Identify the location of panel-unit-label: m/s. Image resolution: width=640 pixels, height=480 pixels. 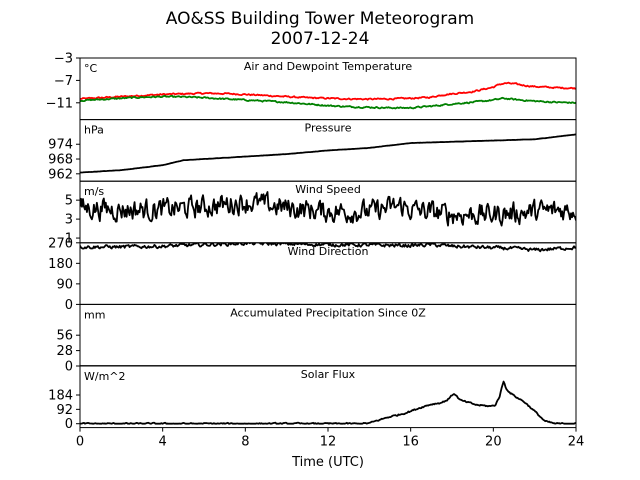
(94, 191).